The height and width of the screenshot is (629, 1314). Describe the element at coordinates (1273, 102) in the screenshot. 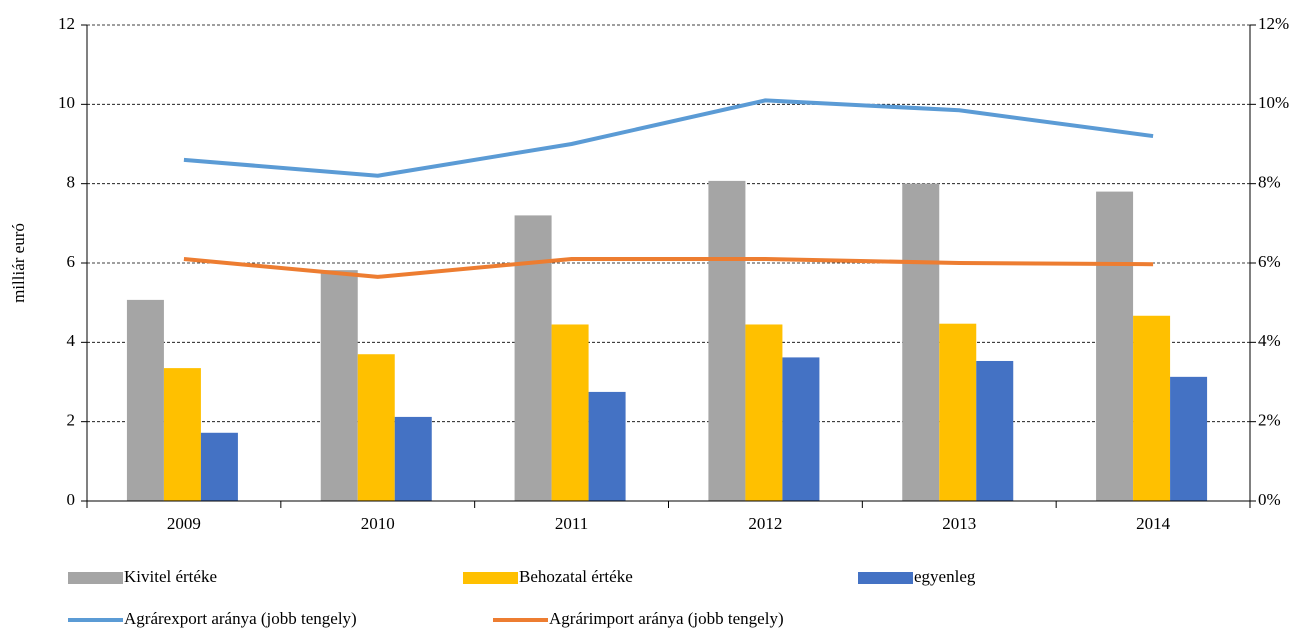

I see `y2-tick-label: 10%` at that location.